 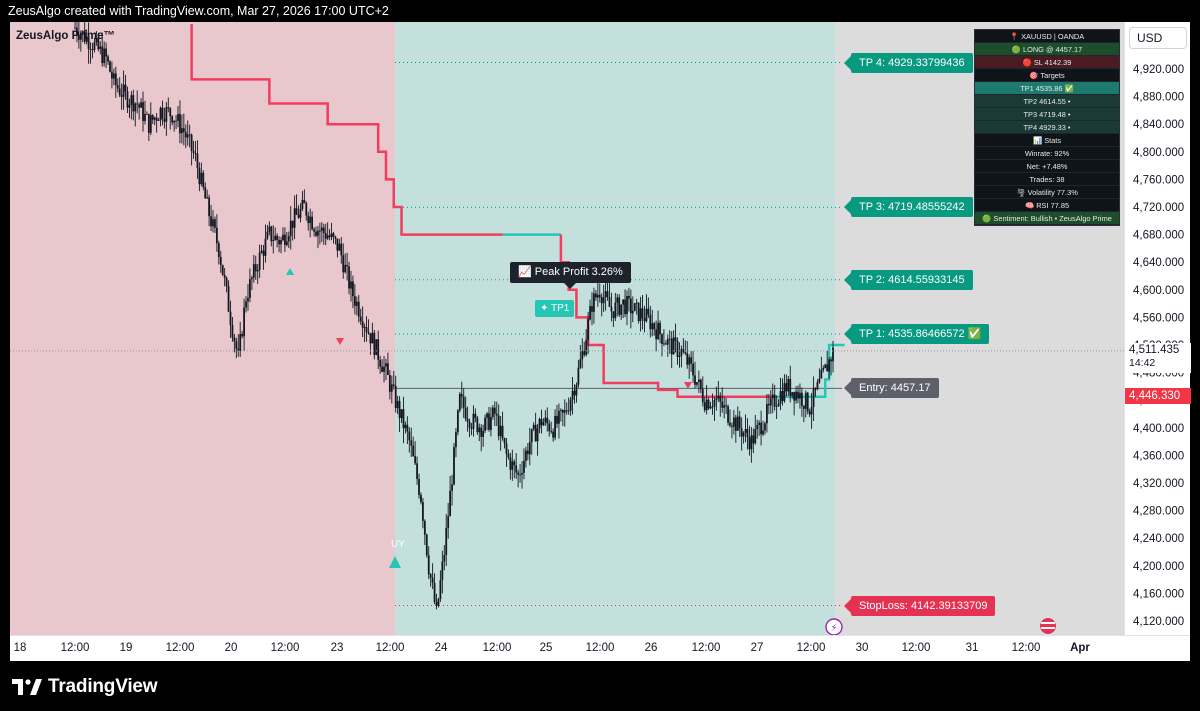 I want to click on panel-row-3: 🎯 Targets, so click(x=1047, y=75).